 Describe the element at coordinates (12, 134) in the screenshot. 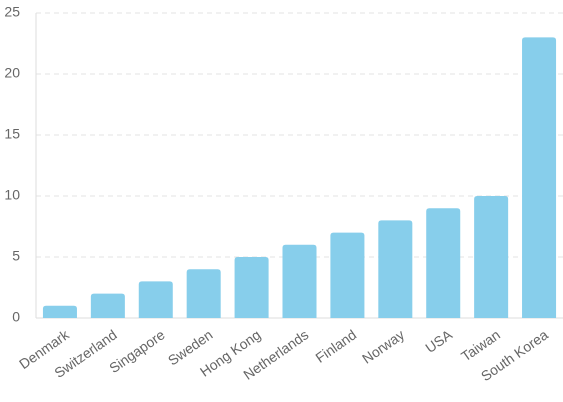

I see `y-tick-label: 15` at that location.